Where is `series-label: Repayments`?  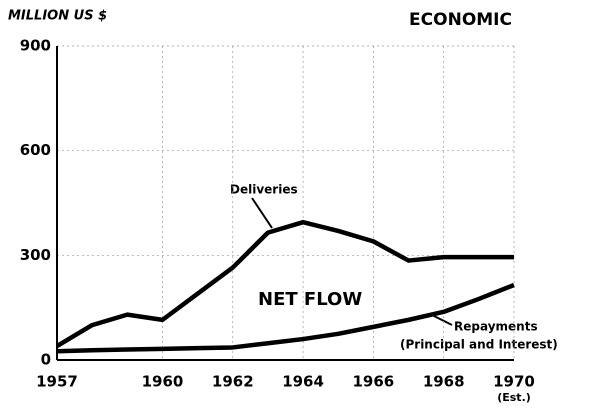
series-label: Repayments is located at coordinates (496, 327).